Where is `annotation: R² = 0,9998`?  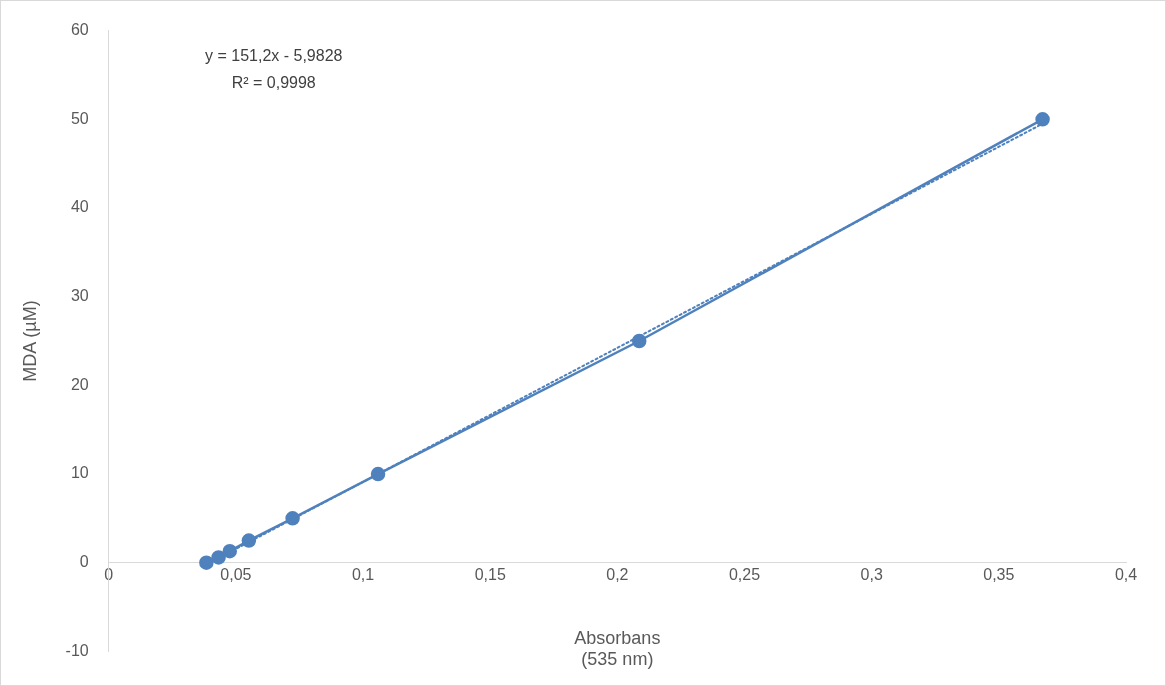
annotation: R² = 0,9998 is located at coordinates (273, 82).